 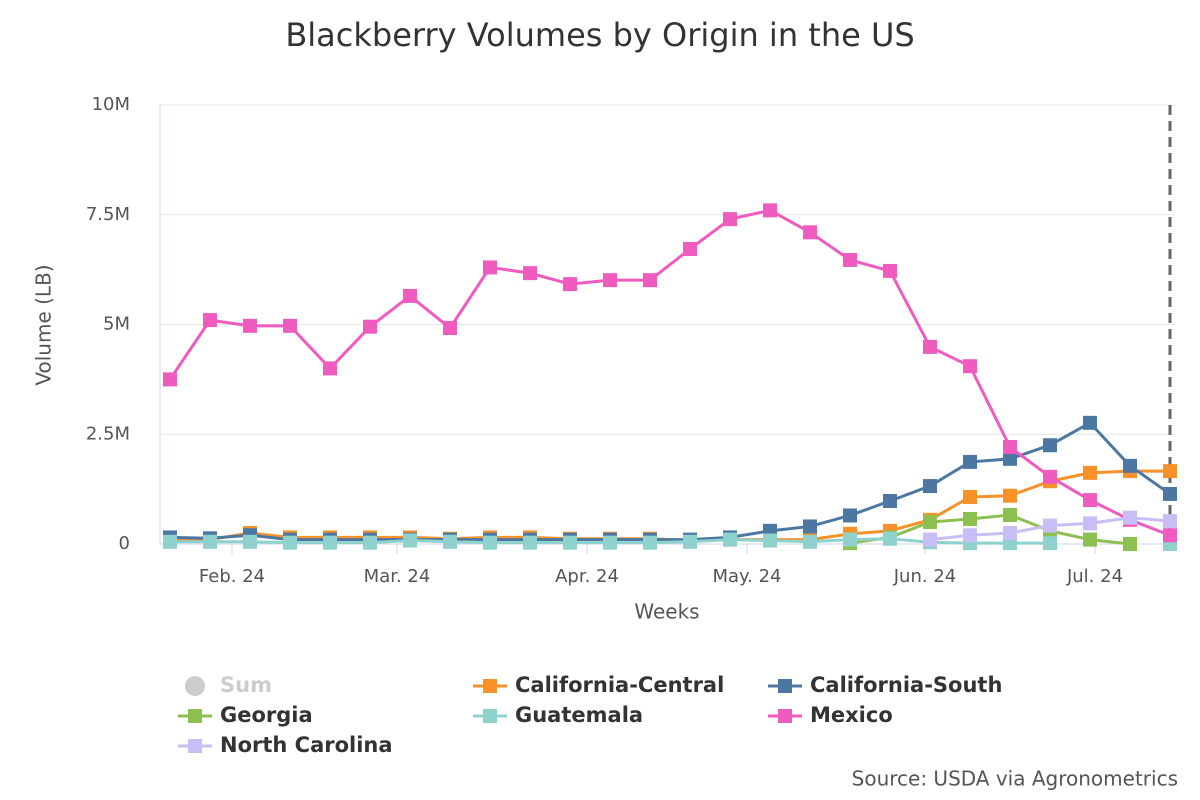 I want to click on y-tick-label: 2.5M, so click(x=108, y=433).